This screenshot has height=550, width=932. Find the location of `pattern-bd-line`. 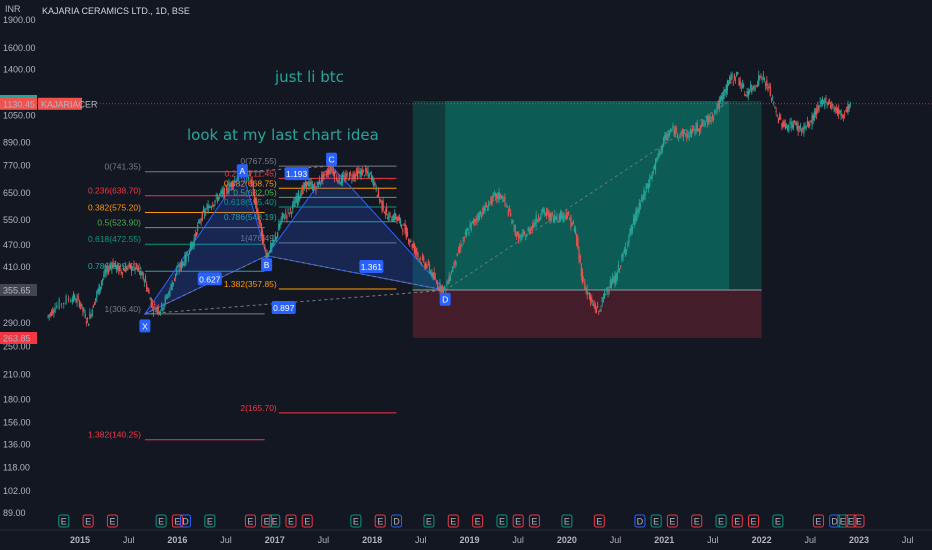

pattern-bd-line is located at coordinates (356, 273).